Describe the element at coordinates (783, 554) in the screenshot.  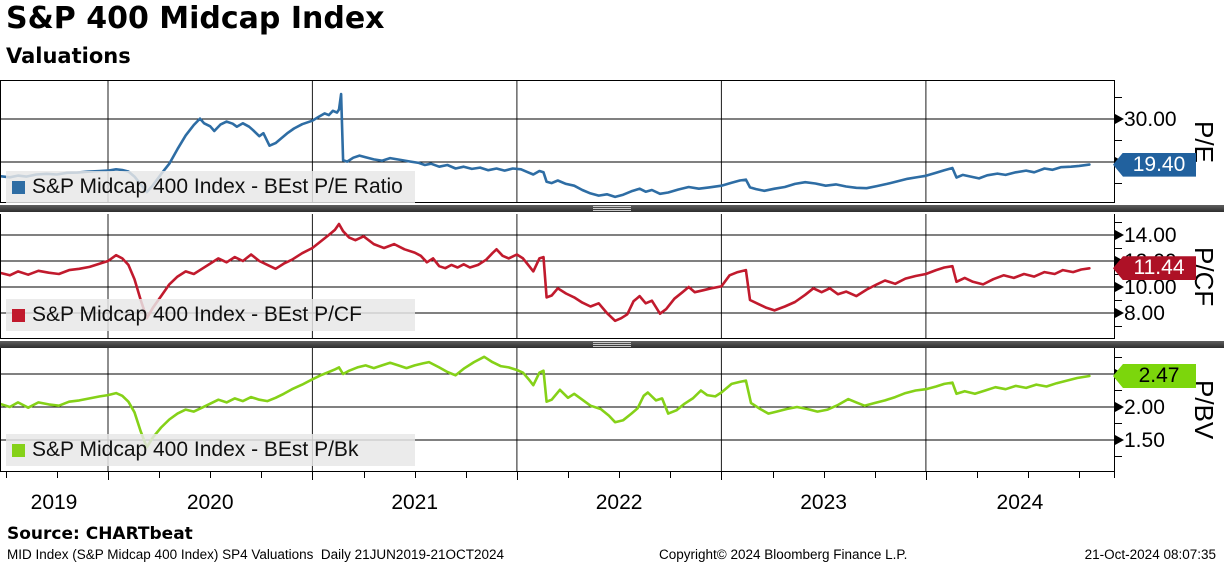
I see `copyright-text: Copyright© 2024 Bloomberg Finance L.P.` at that location.